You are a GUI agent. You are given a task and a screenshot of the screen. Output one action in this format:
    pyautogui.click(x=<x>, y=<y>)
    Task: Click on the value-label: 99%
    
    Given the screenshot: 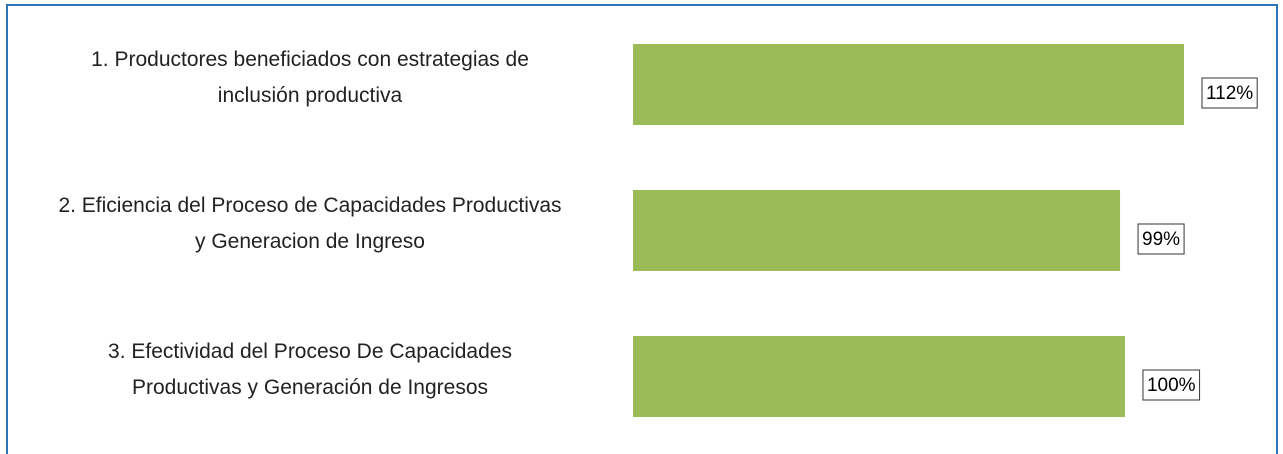 What is the action you would take?
    pyautogui.click(x=1161, y=239)
    